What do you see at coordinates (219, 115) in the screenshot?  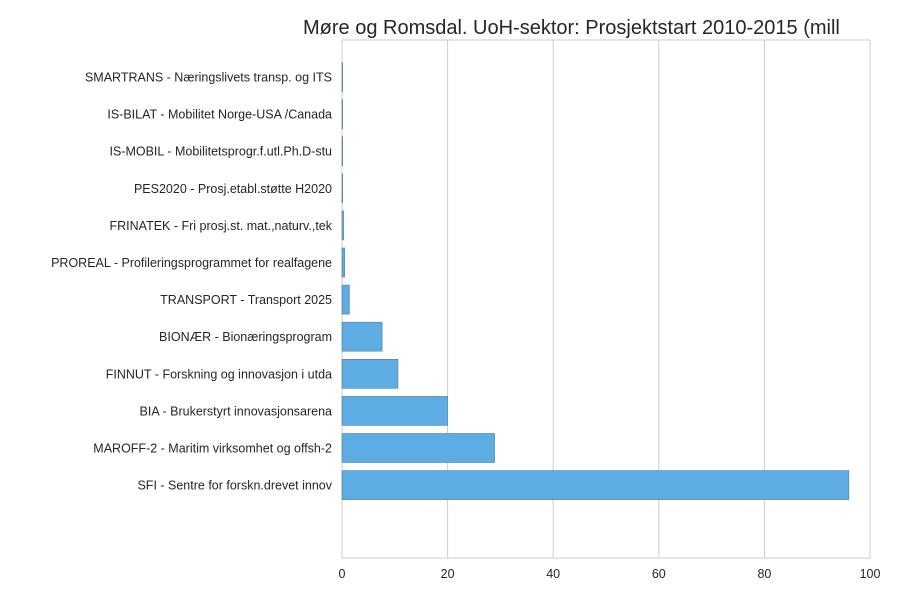 I see `category-label: IS-BILAT - Mobilitet Norge-USA /Canada` at bounding box center [219, 115].